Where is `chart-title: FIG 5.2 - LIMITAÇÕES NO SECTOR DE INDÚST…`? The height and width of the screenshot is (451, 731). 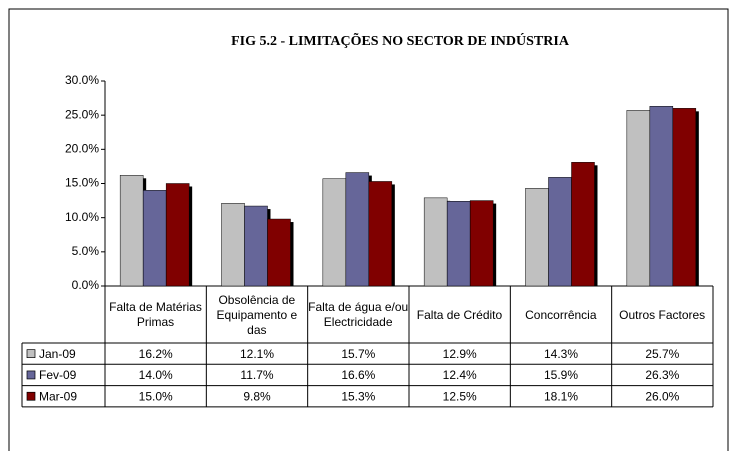
chart-title: FIG 5.2 - LIMITAÇÕES NO SECTOR DE INDÚST… is located at coordinates (400, 40).